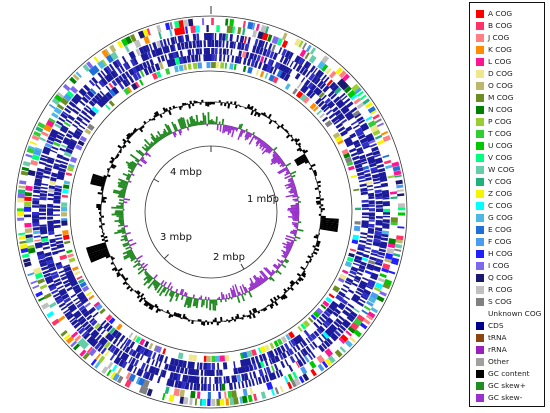 The image size is (550, 413). I want to click on legend-label: CDS, so click(496, 325).